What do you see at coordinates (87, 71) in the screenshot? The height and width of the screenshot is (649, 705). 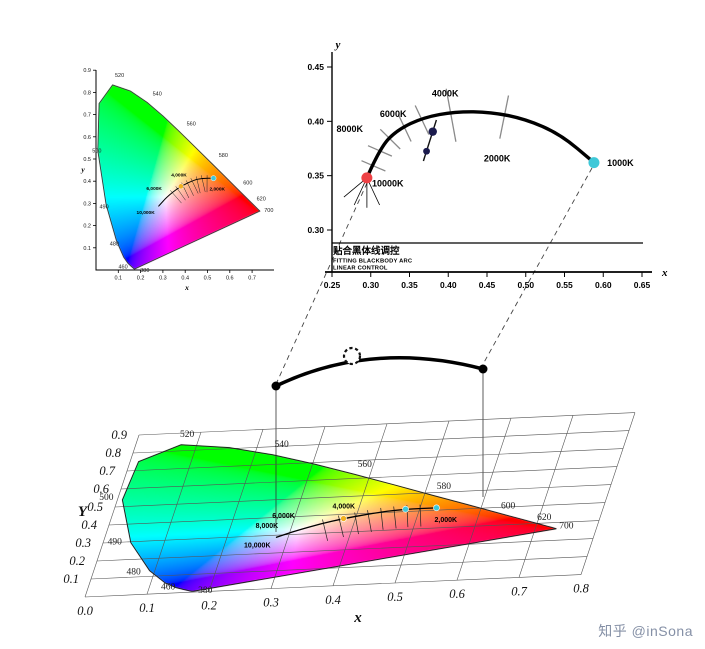 I see `svg-text: 0.9` at bounding box center [87, 71].